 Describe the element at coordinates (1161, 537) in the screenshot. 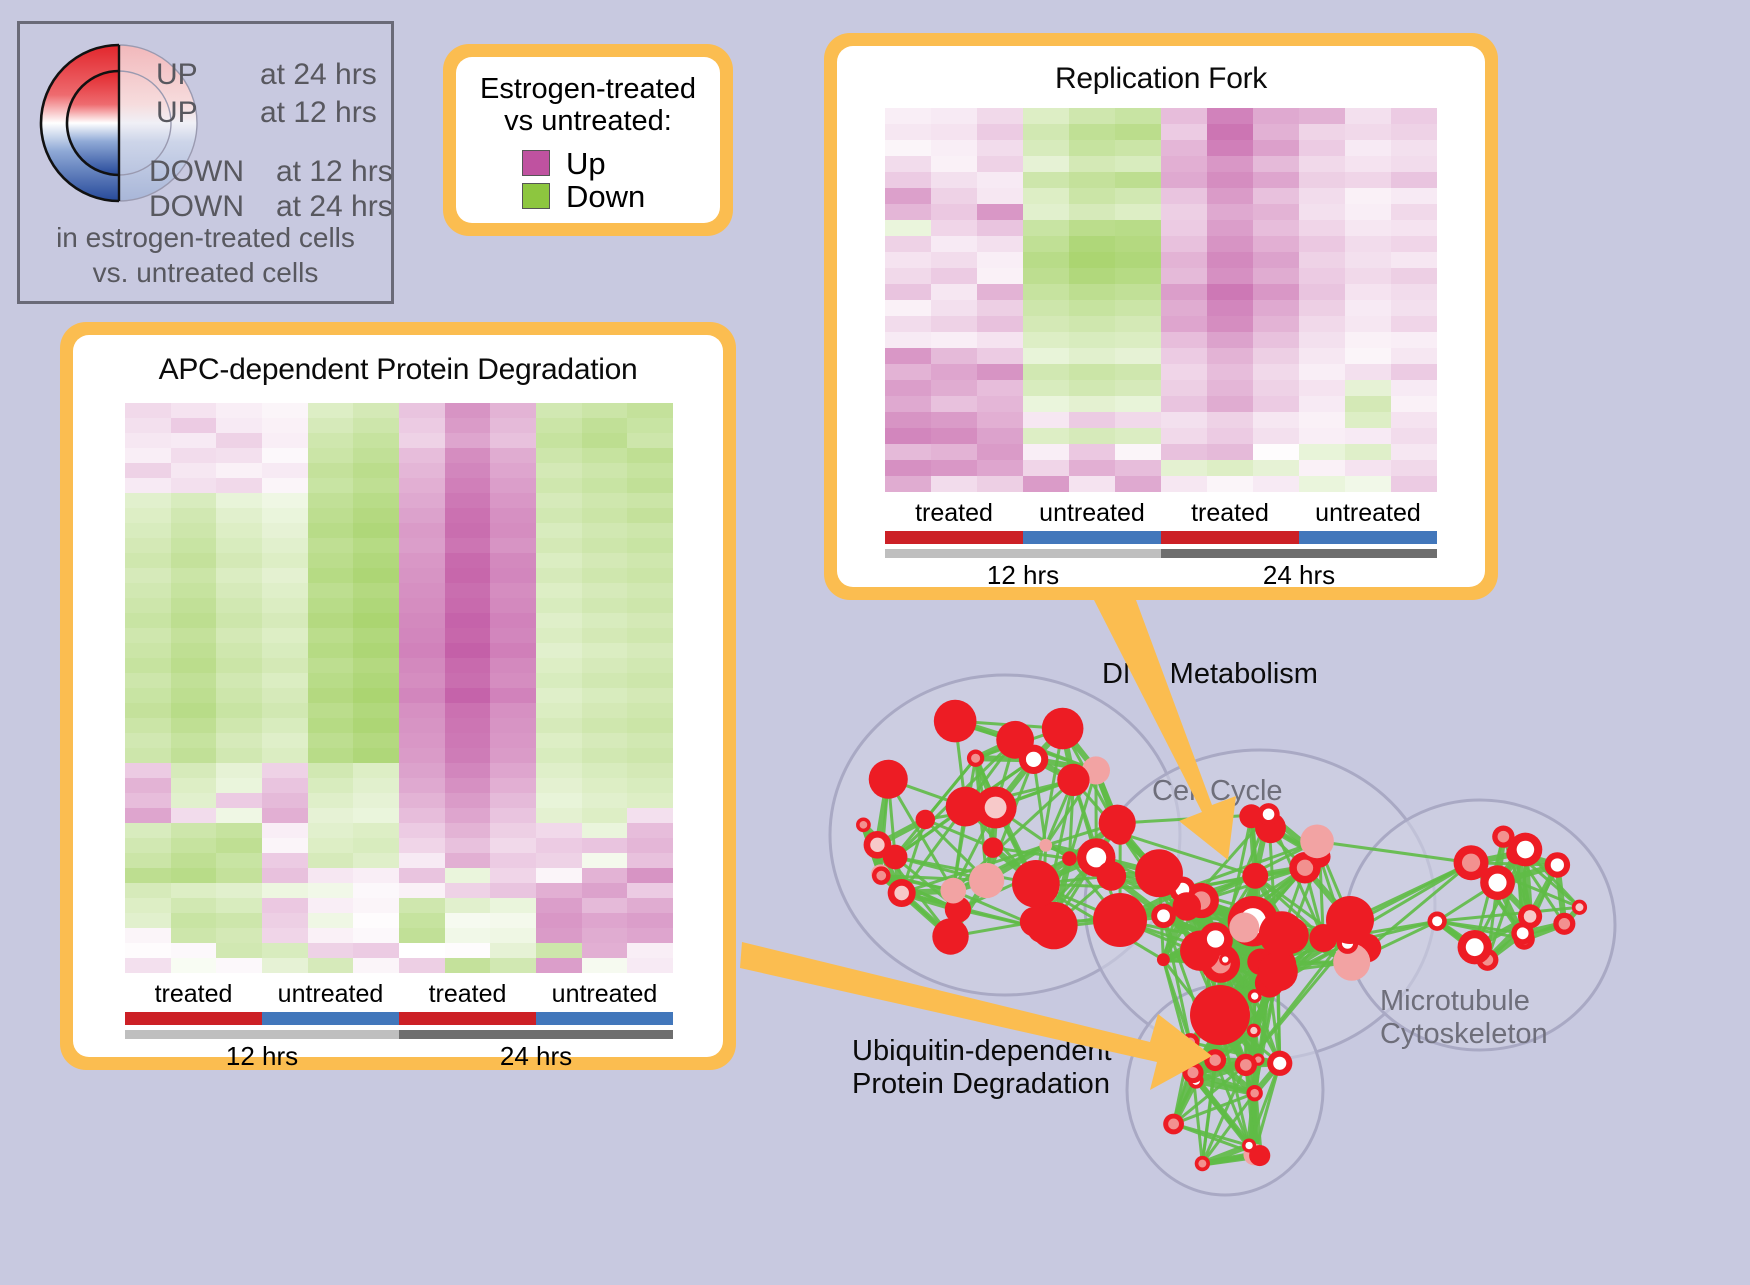

I see `replication-fork-treatment-bar` at that location.